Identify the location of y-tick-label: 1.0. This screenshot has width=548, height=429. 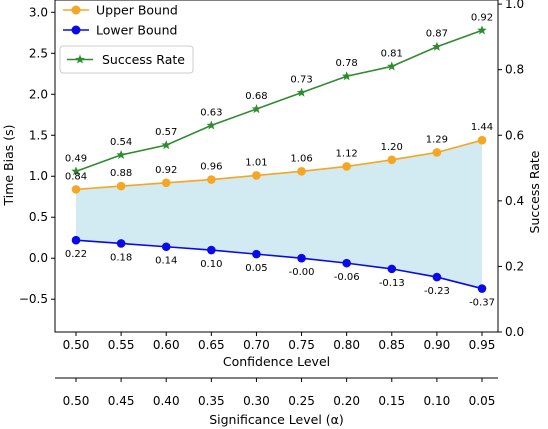
(38, 176).